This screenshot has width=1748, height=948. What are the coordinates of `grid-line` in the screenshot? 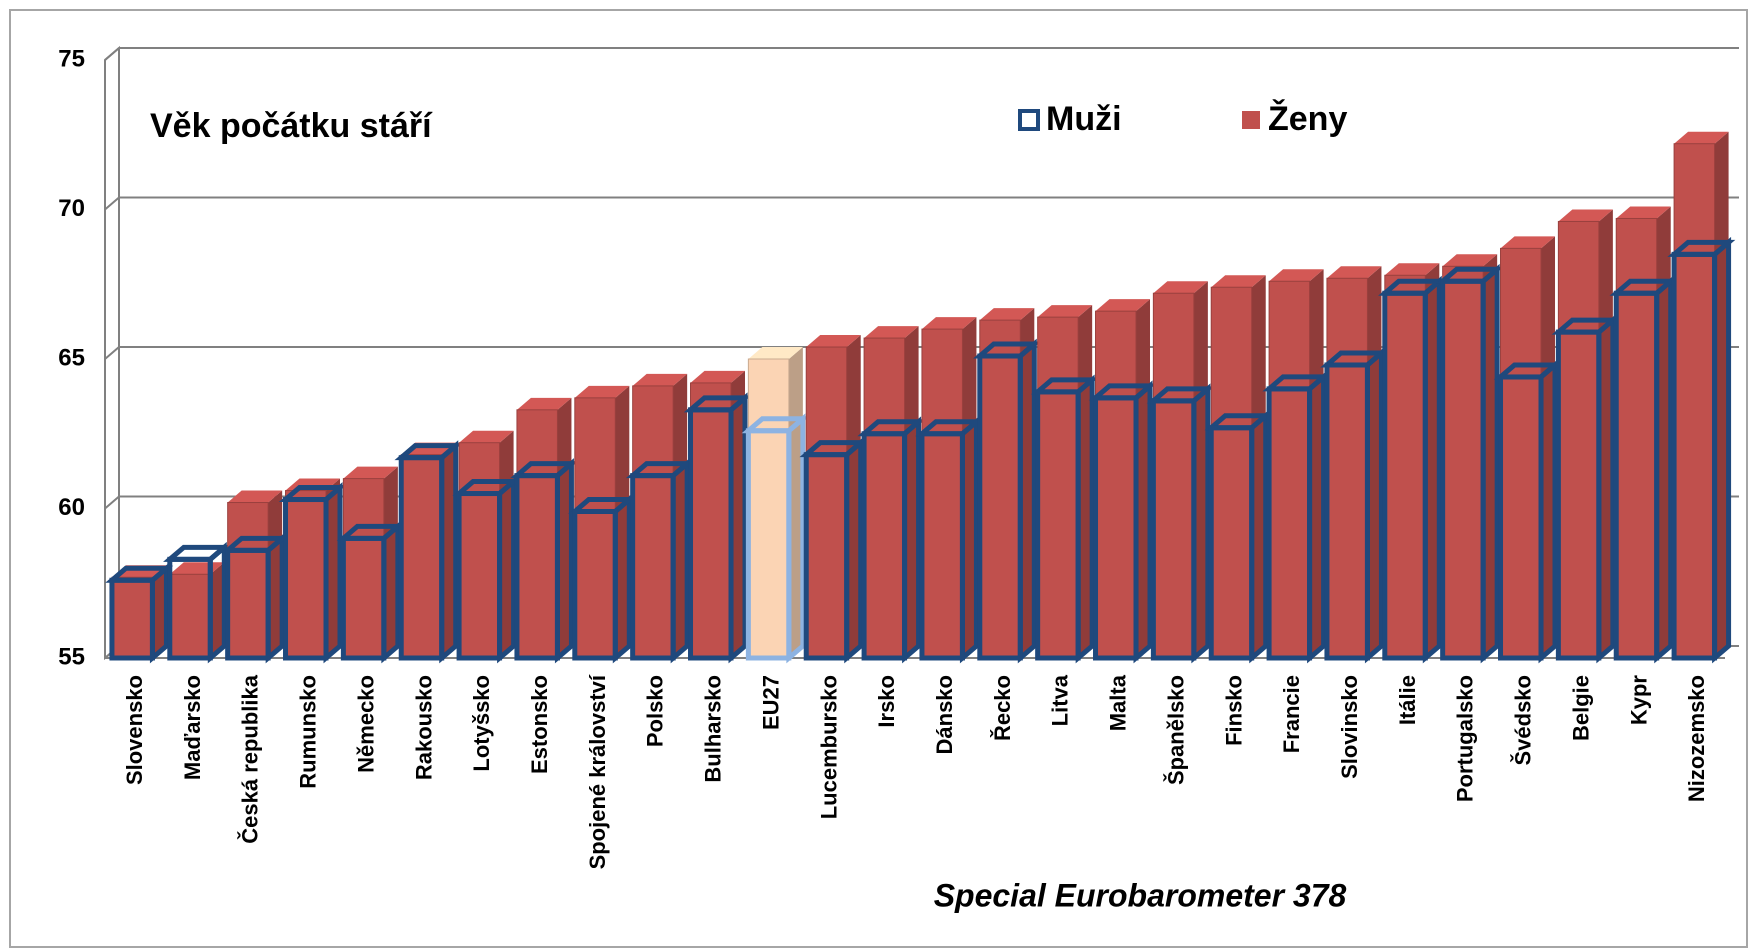 It's located at (921, 203).